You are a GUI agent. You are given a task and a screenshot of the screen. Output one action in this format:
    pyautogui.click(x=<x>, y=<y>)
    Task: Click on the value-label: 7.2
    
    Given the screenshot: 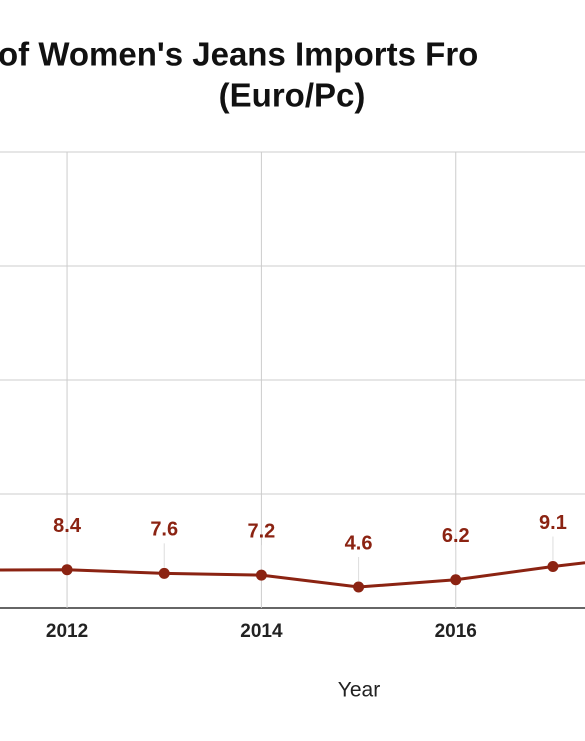 What is the action you would take?
    pyautogui.click(x=261, y=531)
    